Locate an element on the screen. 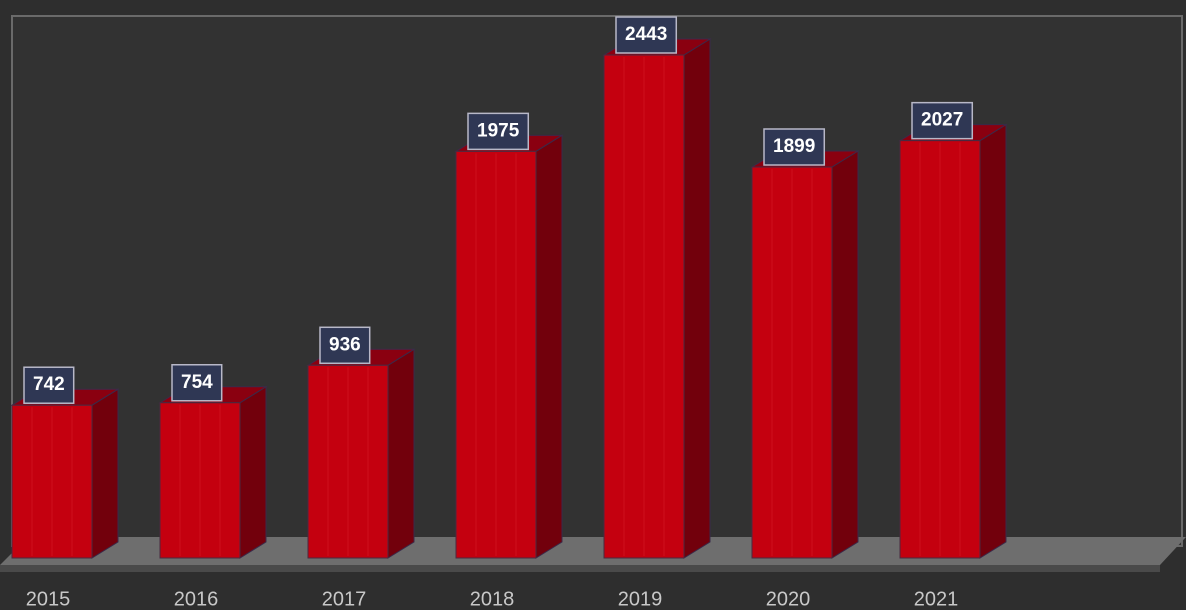 The height and width of the screenshot is (610, 1186). floor is located at coordinates (593, 551).